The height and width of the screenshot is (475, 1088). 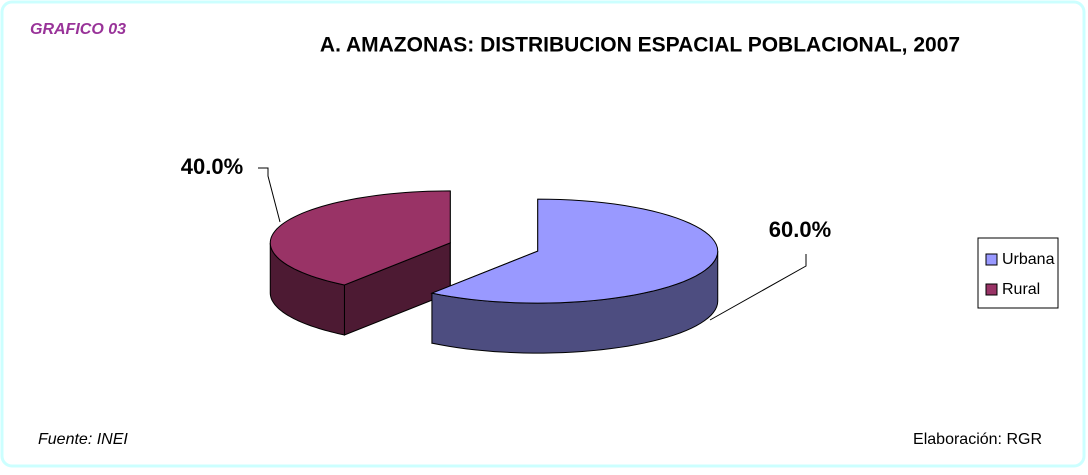 I want to click on legend-box, so click(x=1018, y=273).